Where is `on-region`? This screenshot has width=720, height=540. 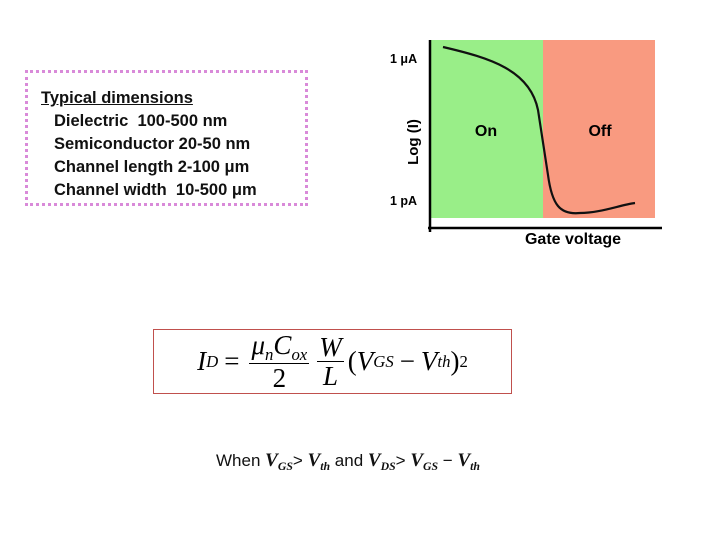
on-region is located at coordinates (486, 129).